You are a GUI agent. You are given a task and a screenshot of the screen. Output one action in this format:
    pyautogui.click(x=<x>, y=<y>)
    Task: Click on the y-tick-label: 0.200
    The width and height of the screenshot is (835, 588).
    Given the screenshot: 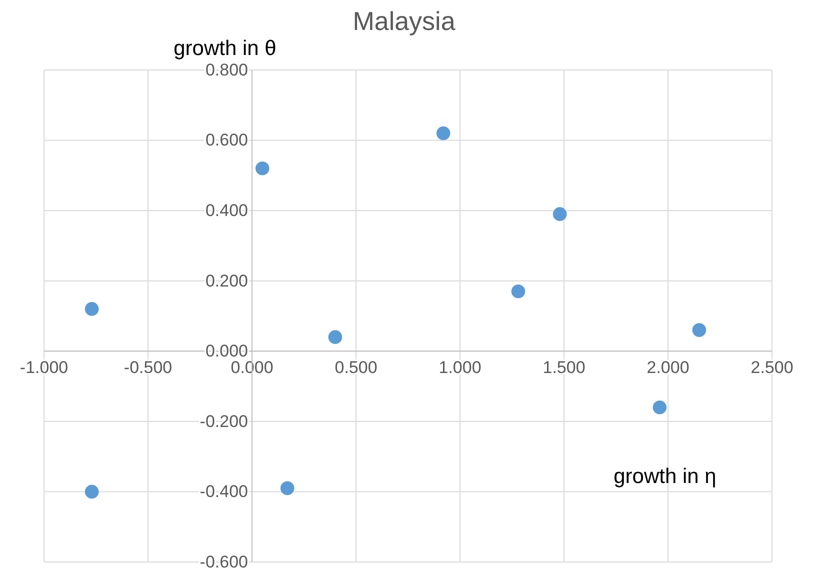 What is the action you would take?
    pyautogui.click(x=226, y=280)
    